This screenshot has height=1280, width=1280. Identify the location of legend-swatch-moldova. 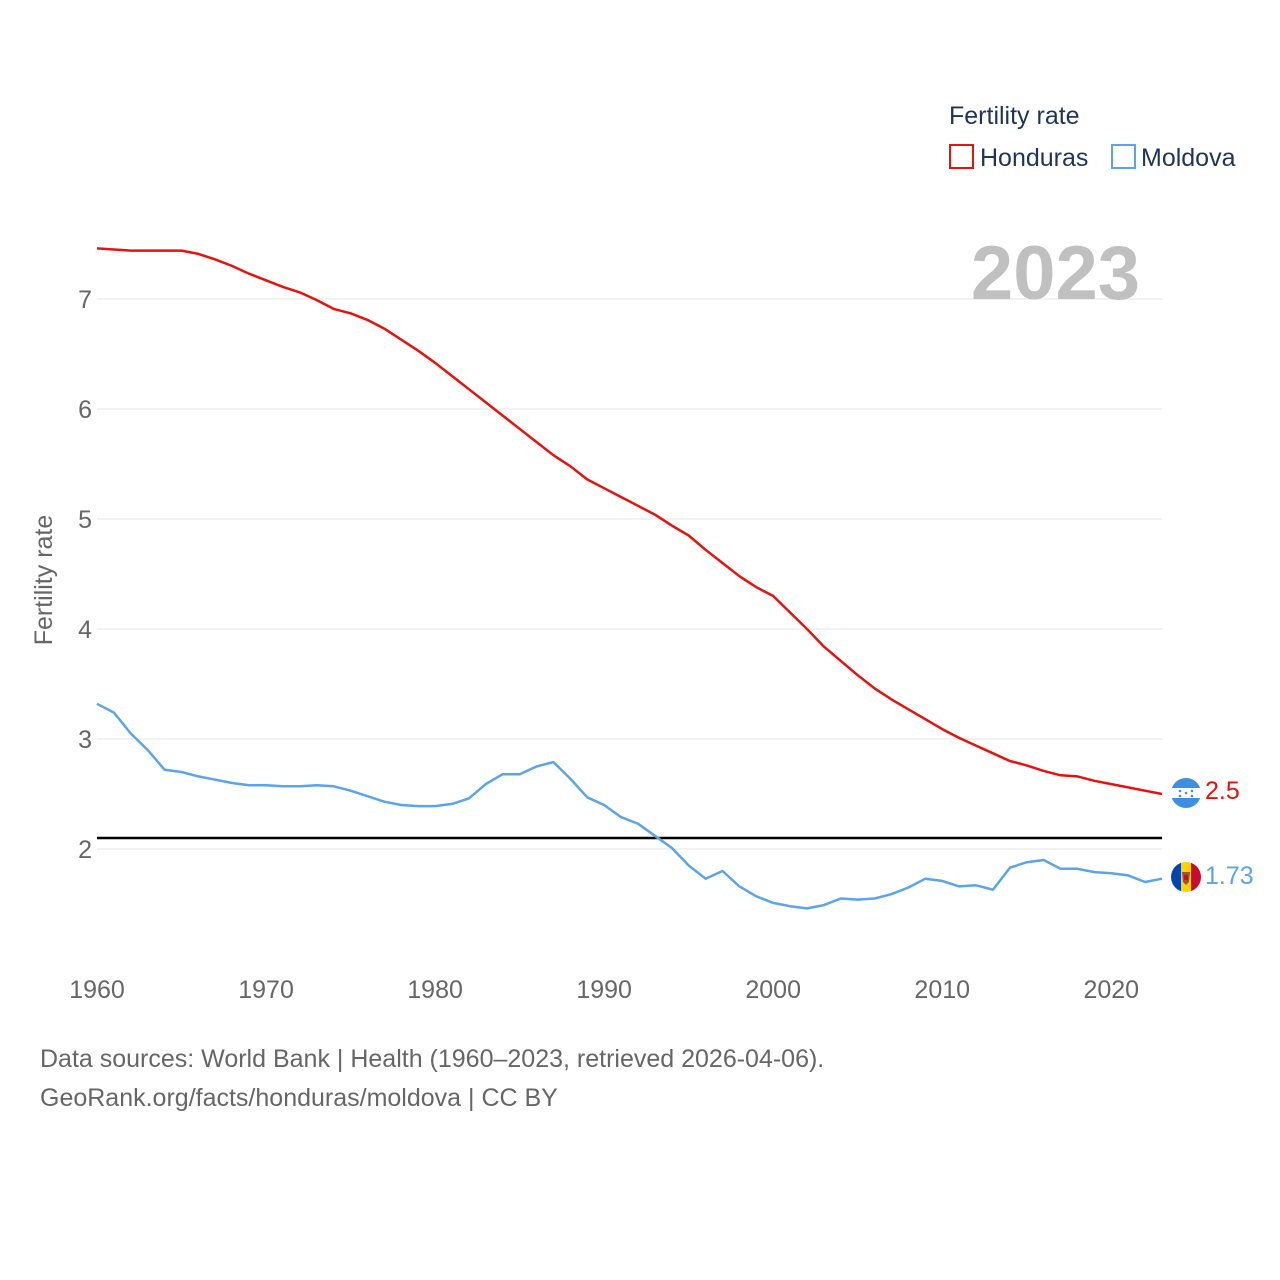
(1123, 156).